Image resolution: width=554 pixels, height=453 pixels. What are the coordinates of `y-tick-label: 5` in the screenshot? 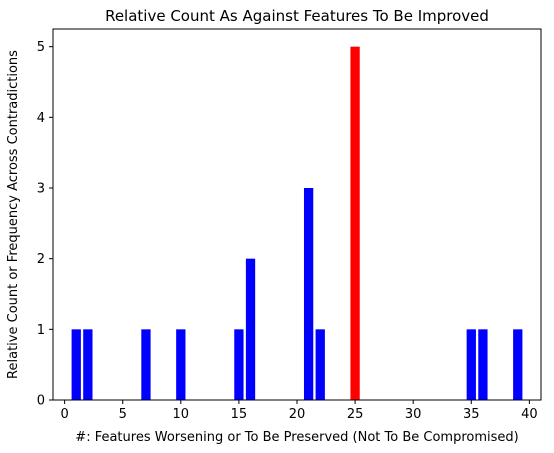 It's located at (41, 47).